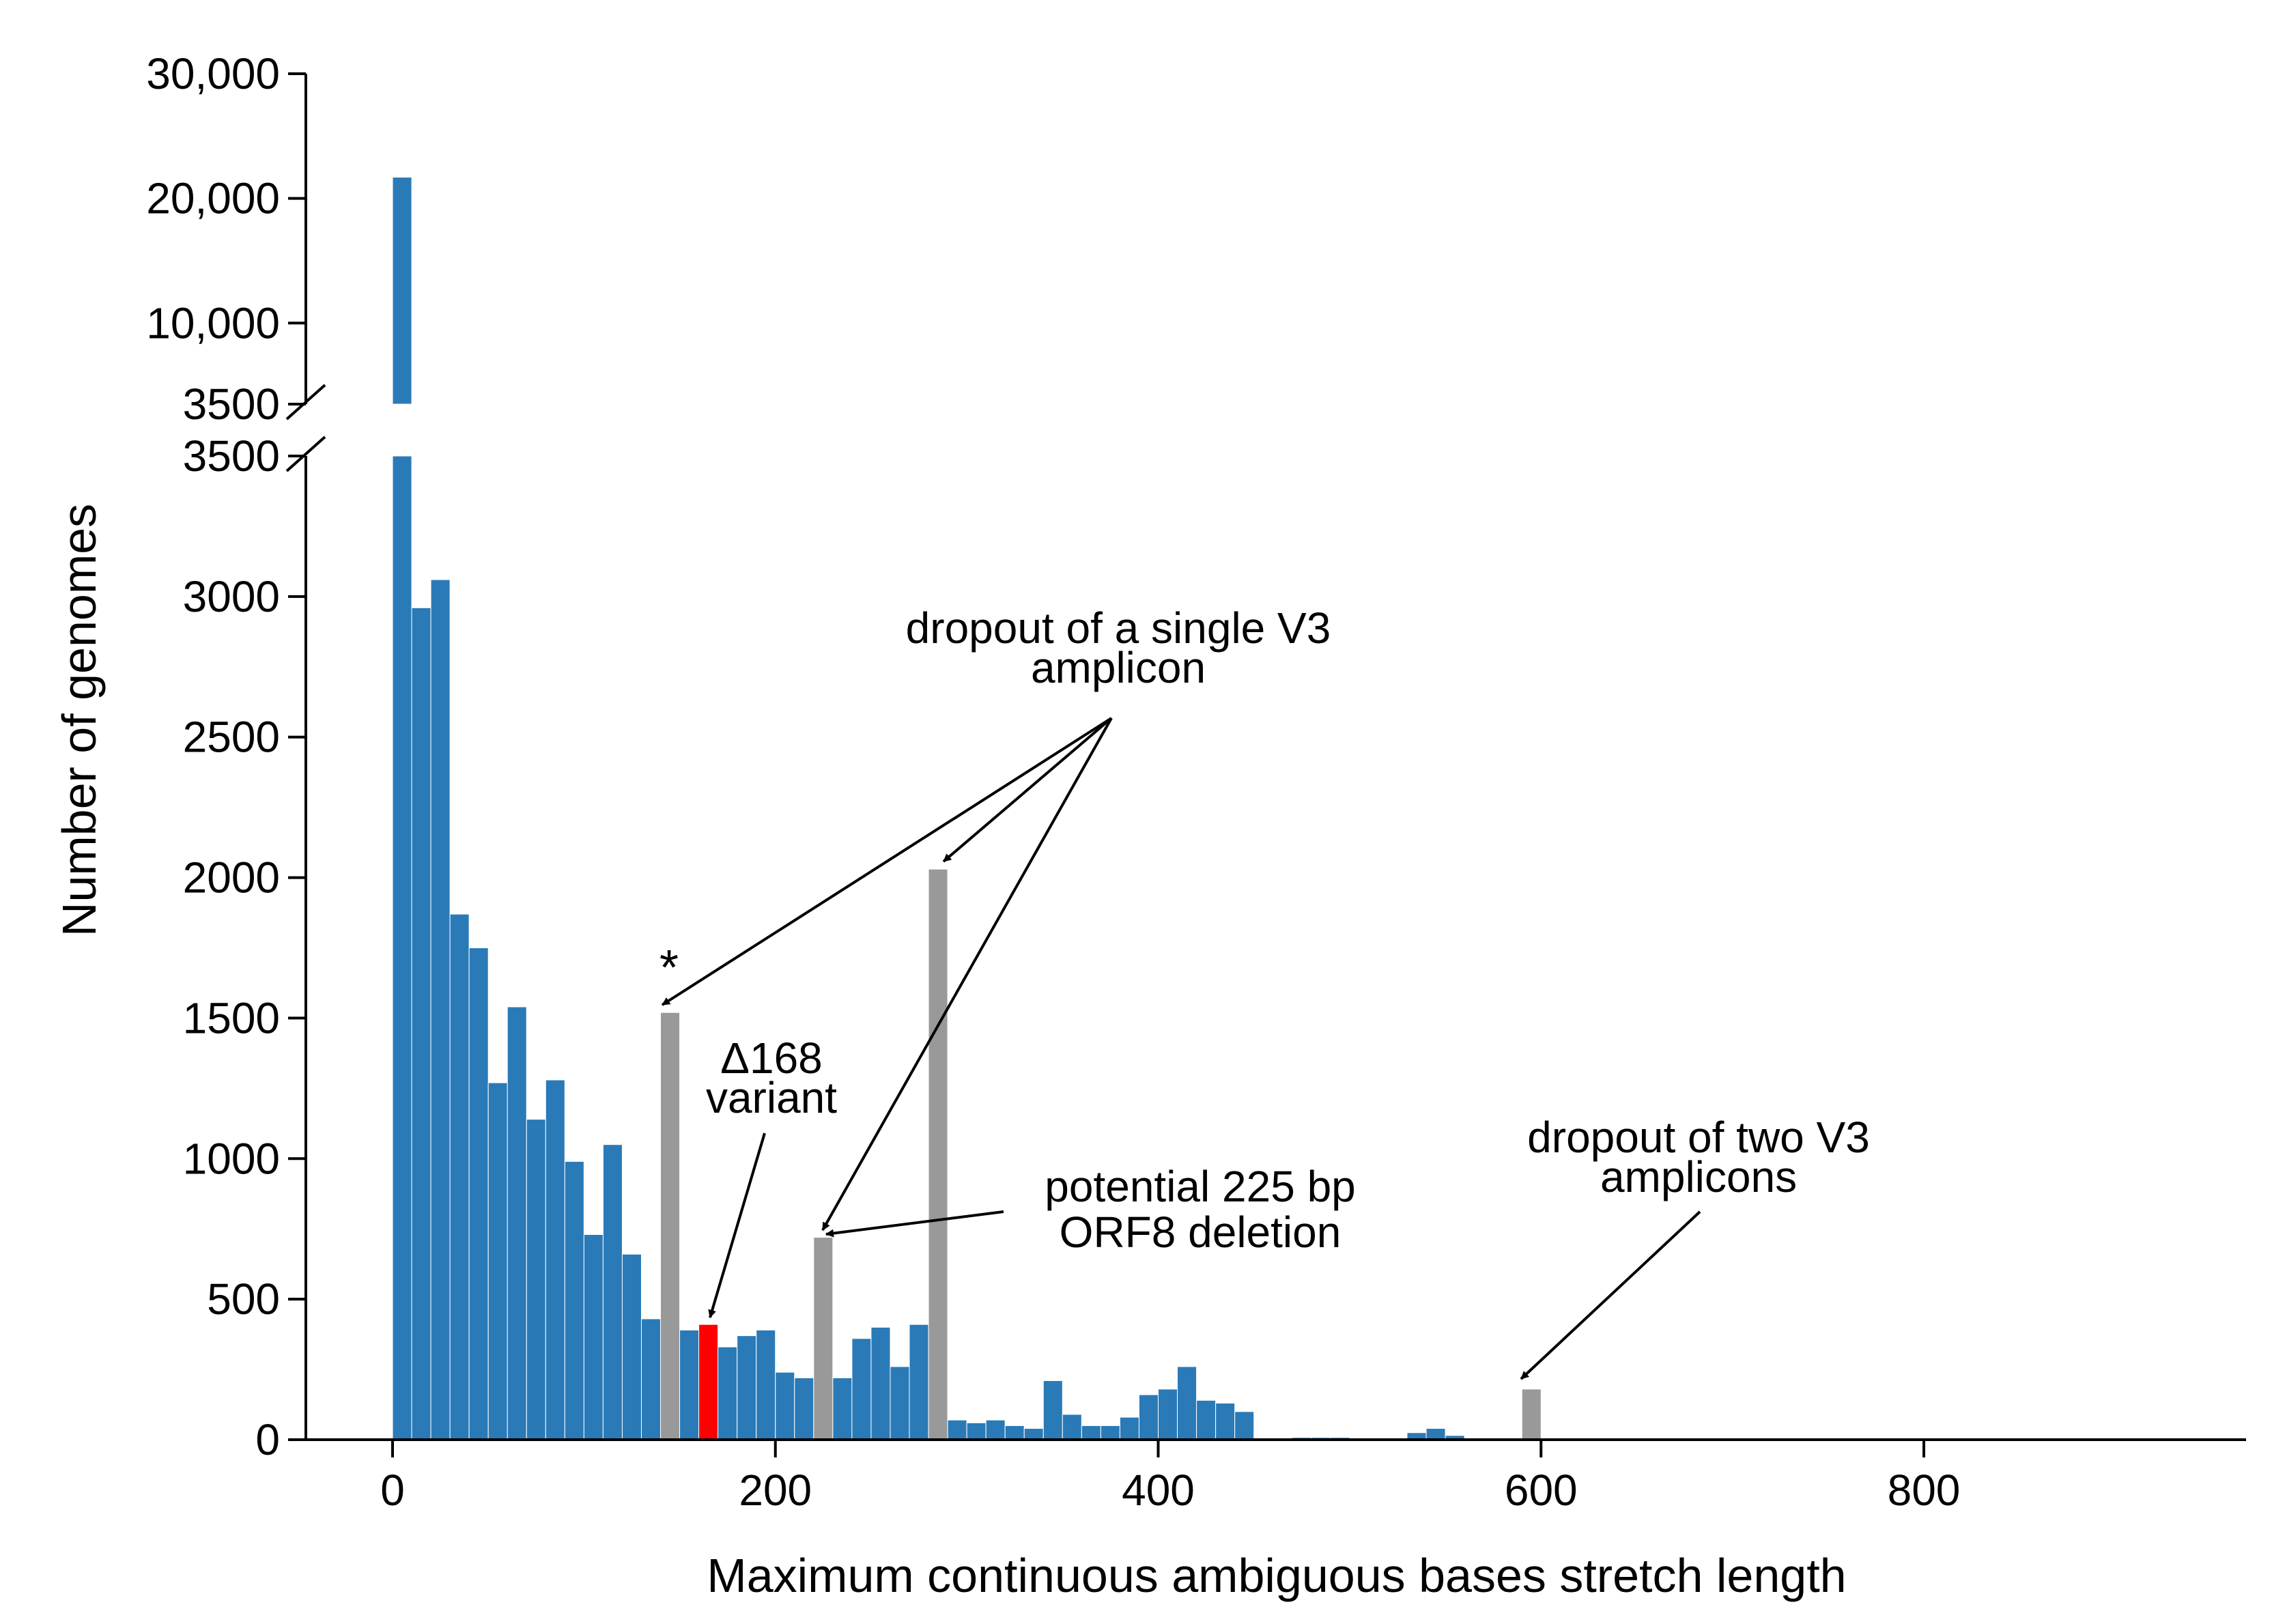 This screenshot has height=1624, width=2285. I want to click on x-tick-label-800: 800, so click(1924, 1490).